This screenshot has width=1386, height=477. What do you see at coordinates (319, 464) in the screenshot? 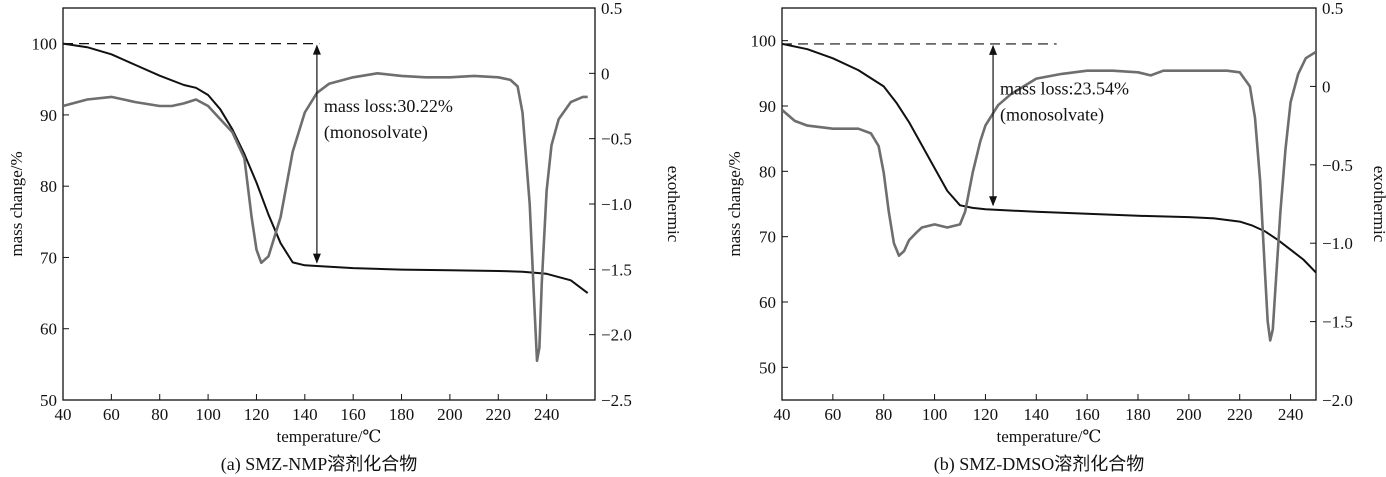
I see `chart-caption: (a) SMZ-NMP溶剂化合物` at bounding box center [319, 464].